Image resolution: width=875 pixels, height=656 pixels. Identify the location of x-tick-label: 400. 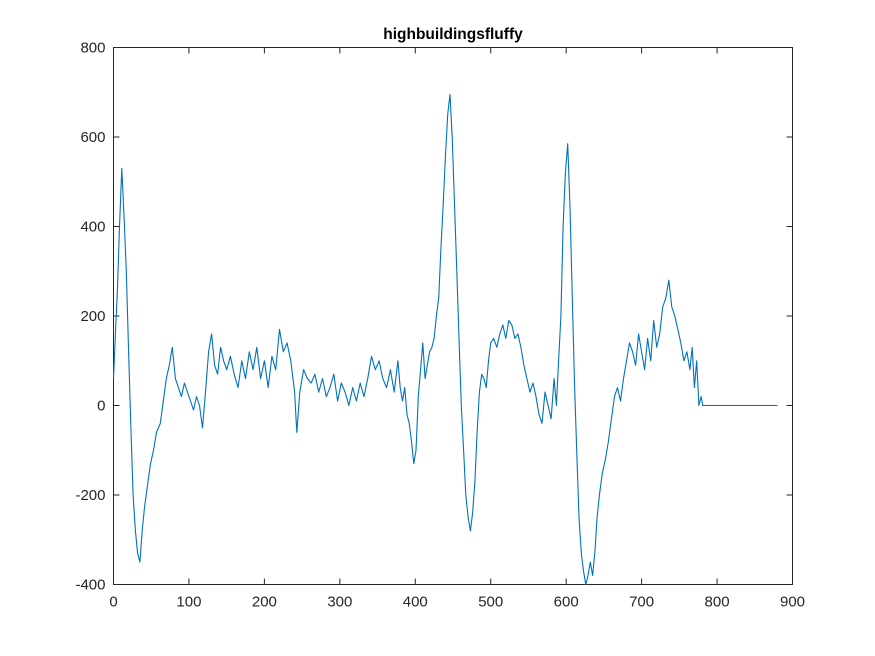
(415, 602).